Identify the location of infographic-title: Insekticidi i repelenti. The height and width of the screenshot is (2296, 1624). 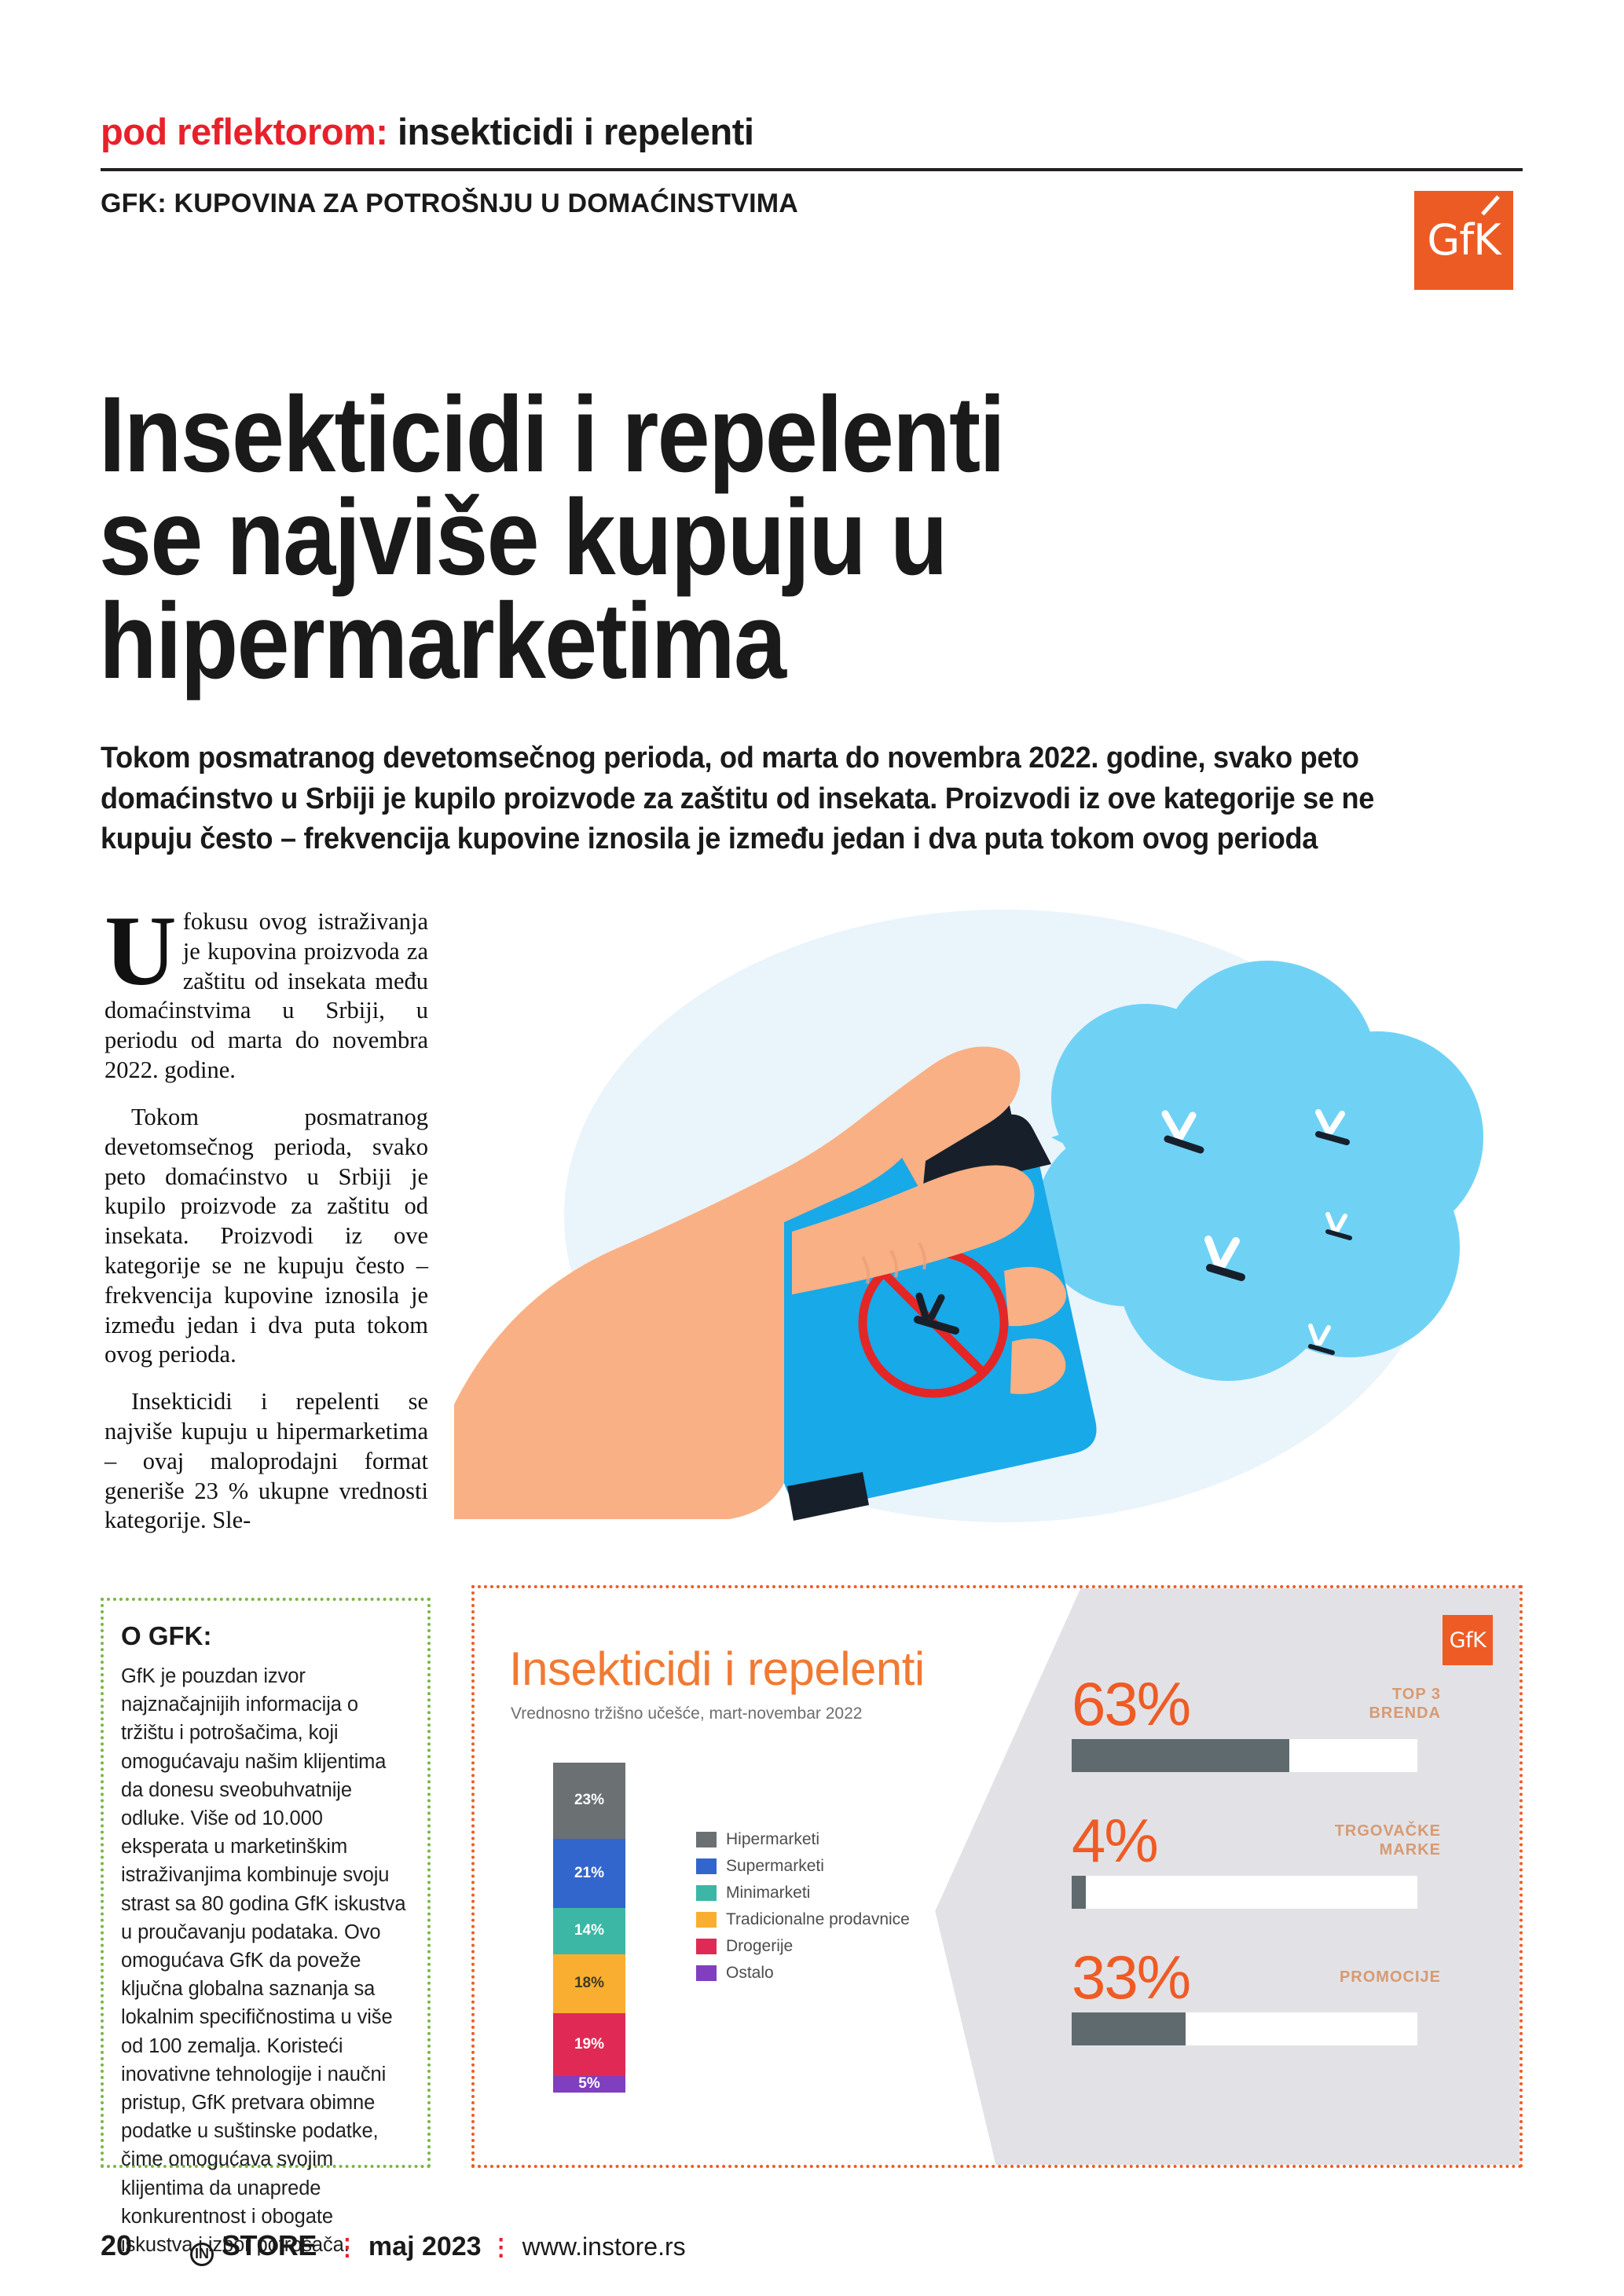
(717, 1669).